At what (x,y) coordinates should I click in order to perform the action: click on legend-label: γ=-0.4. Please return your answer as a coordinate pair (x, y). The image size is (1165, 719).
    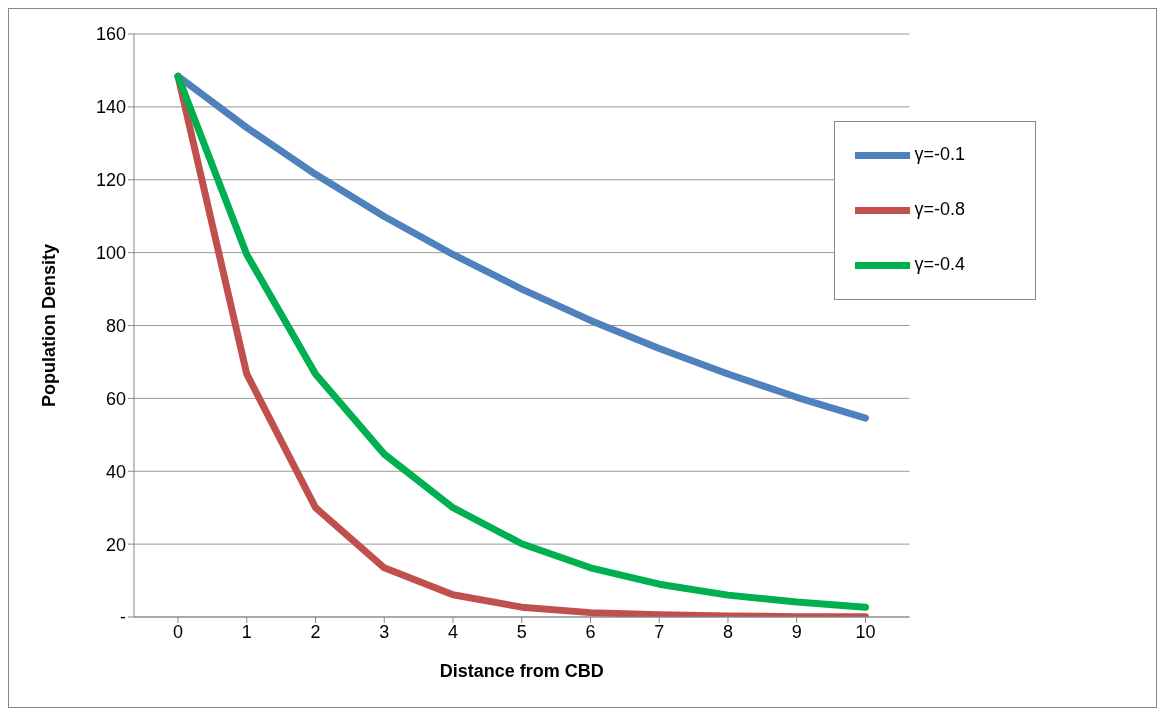
    Looking at the image, I should click on (939, 264).